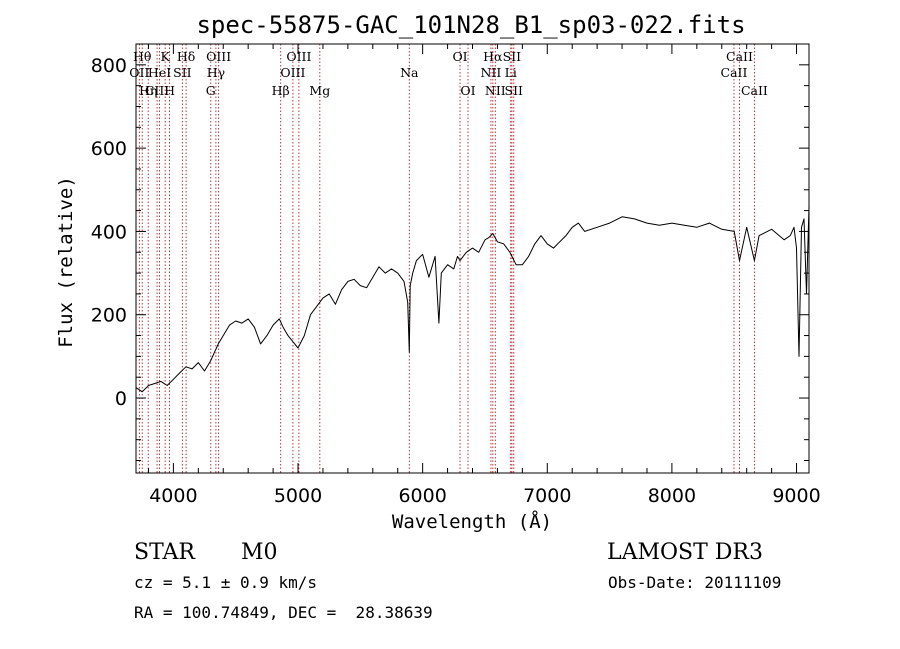 Image resolution: width=900 pixels, height=649 pixels. I want to click on object-subclass: M0, so click(259, 552).